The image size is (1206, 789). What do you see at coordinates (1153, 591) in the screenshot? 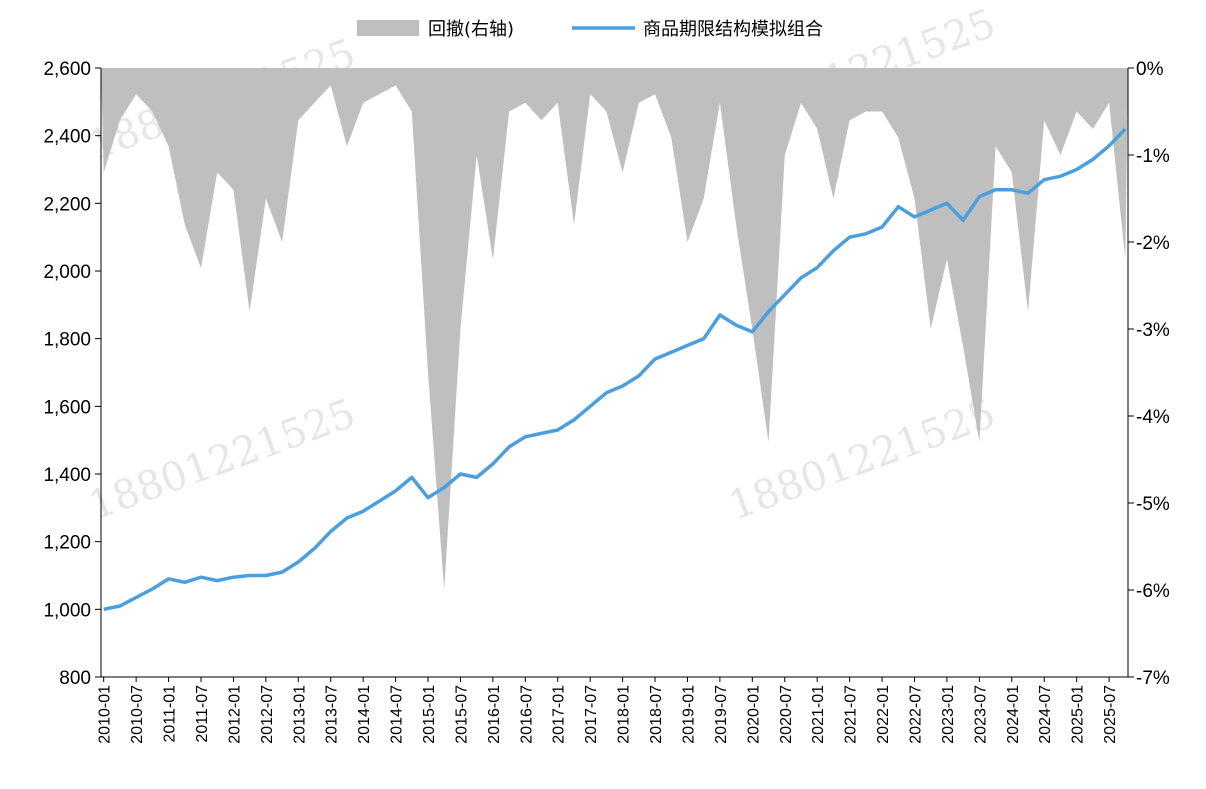
I see `right-tick-label: -6%` at bounding box center [1153, 591].